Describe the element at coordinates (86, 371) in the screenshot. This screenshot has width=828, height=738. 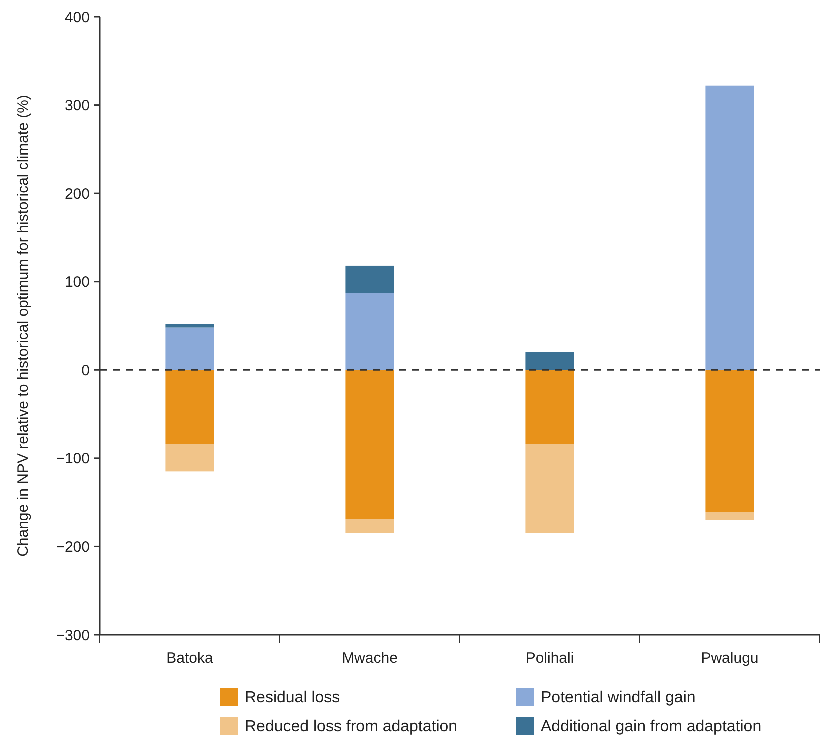
I see `y-tick-label: 0` at that location.